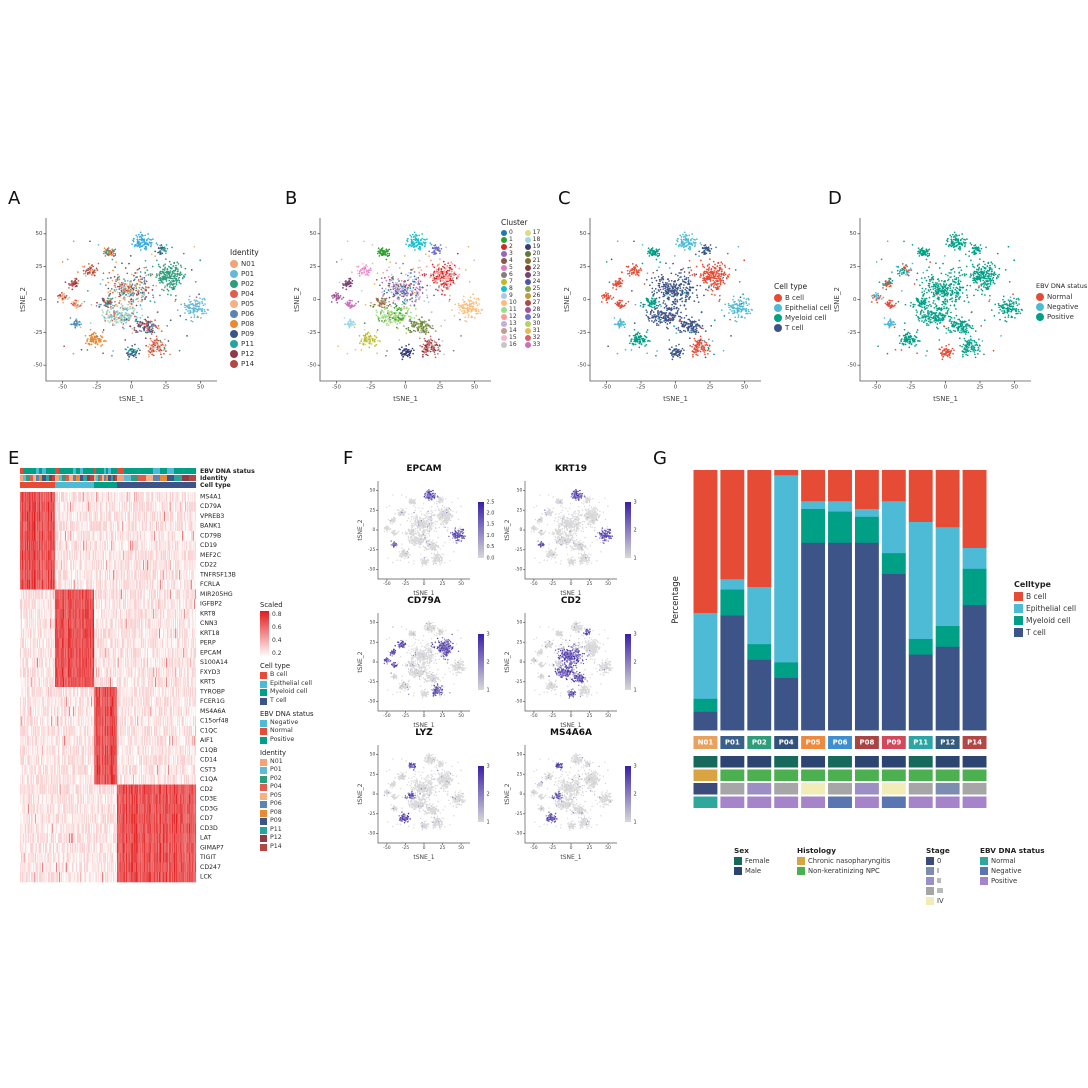 The height and width of the screenshot is (1088, 1088). What do you see at coordinates (571, 601) in the screenshot?
I see `feature-title-cd2: CD2` at bounding box center [571, 601].